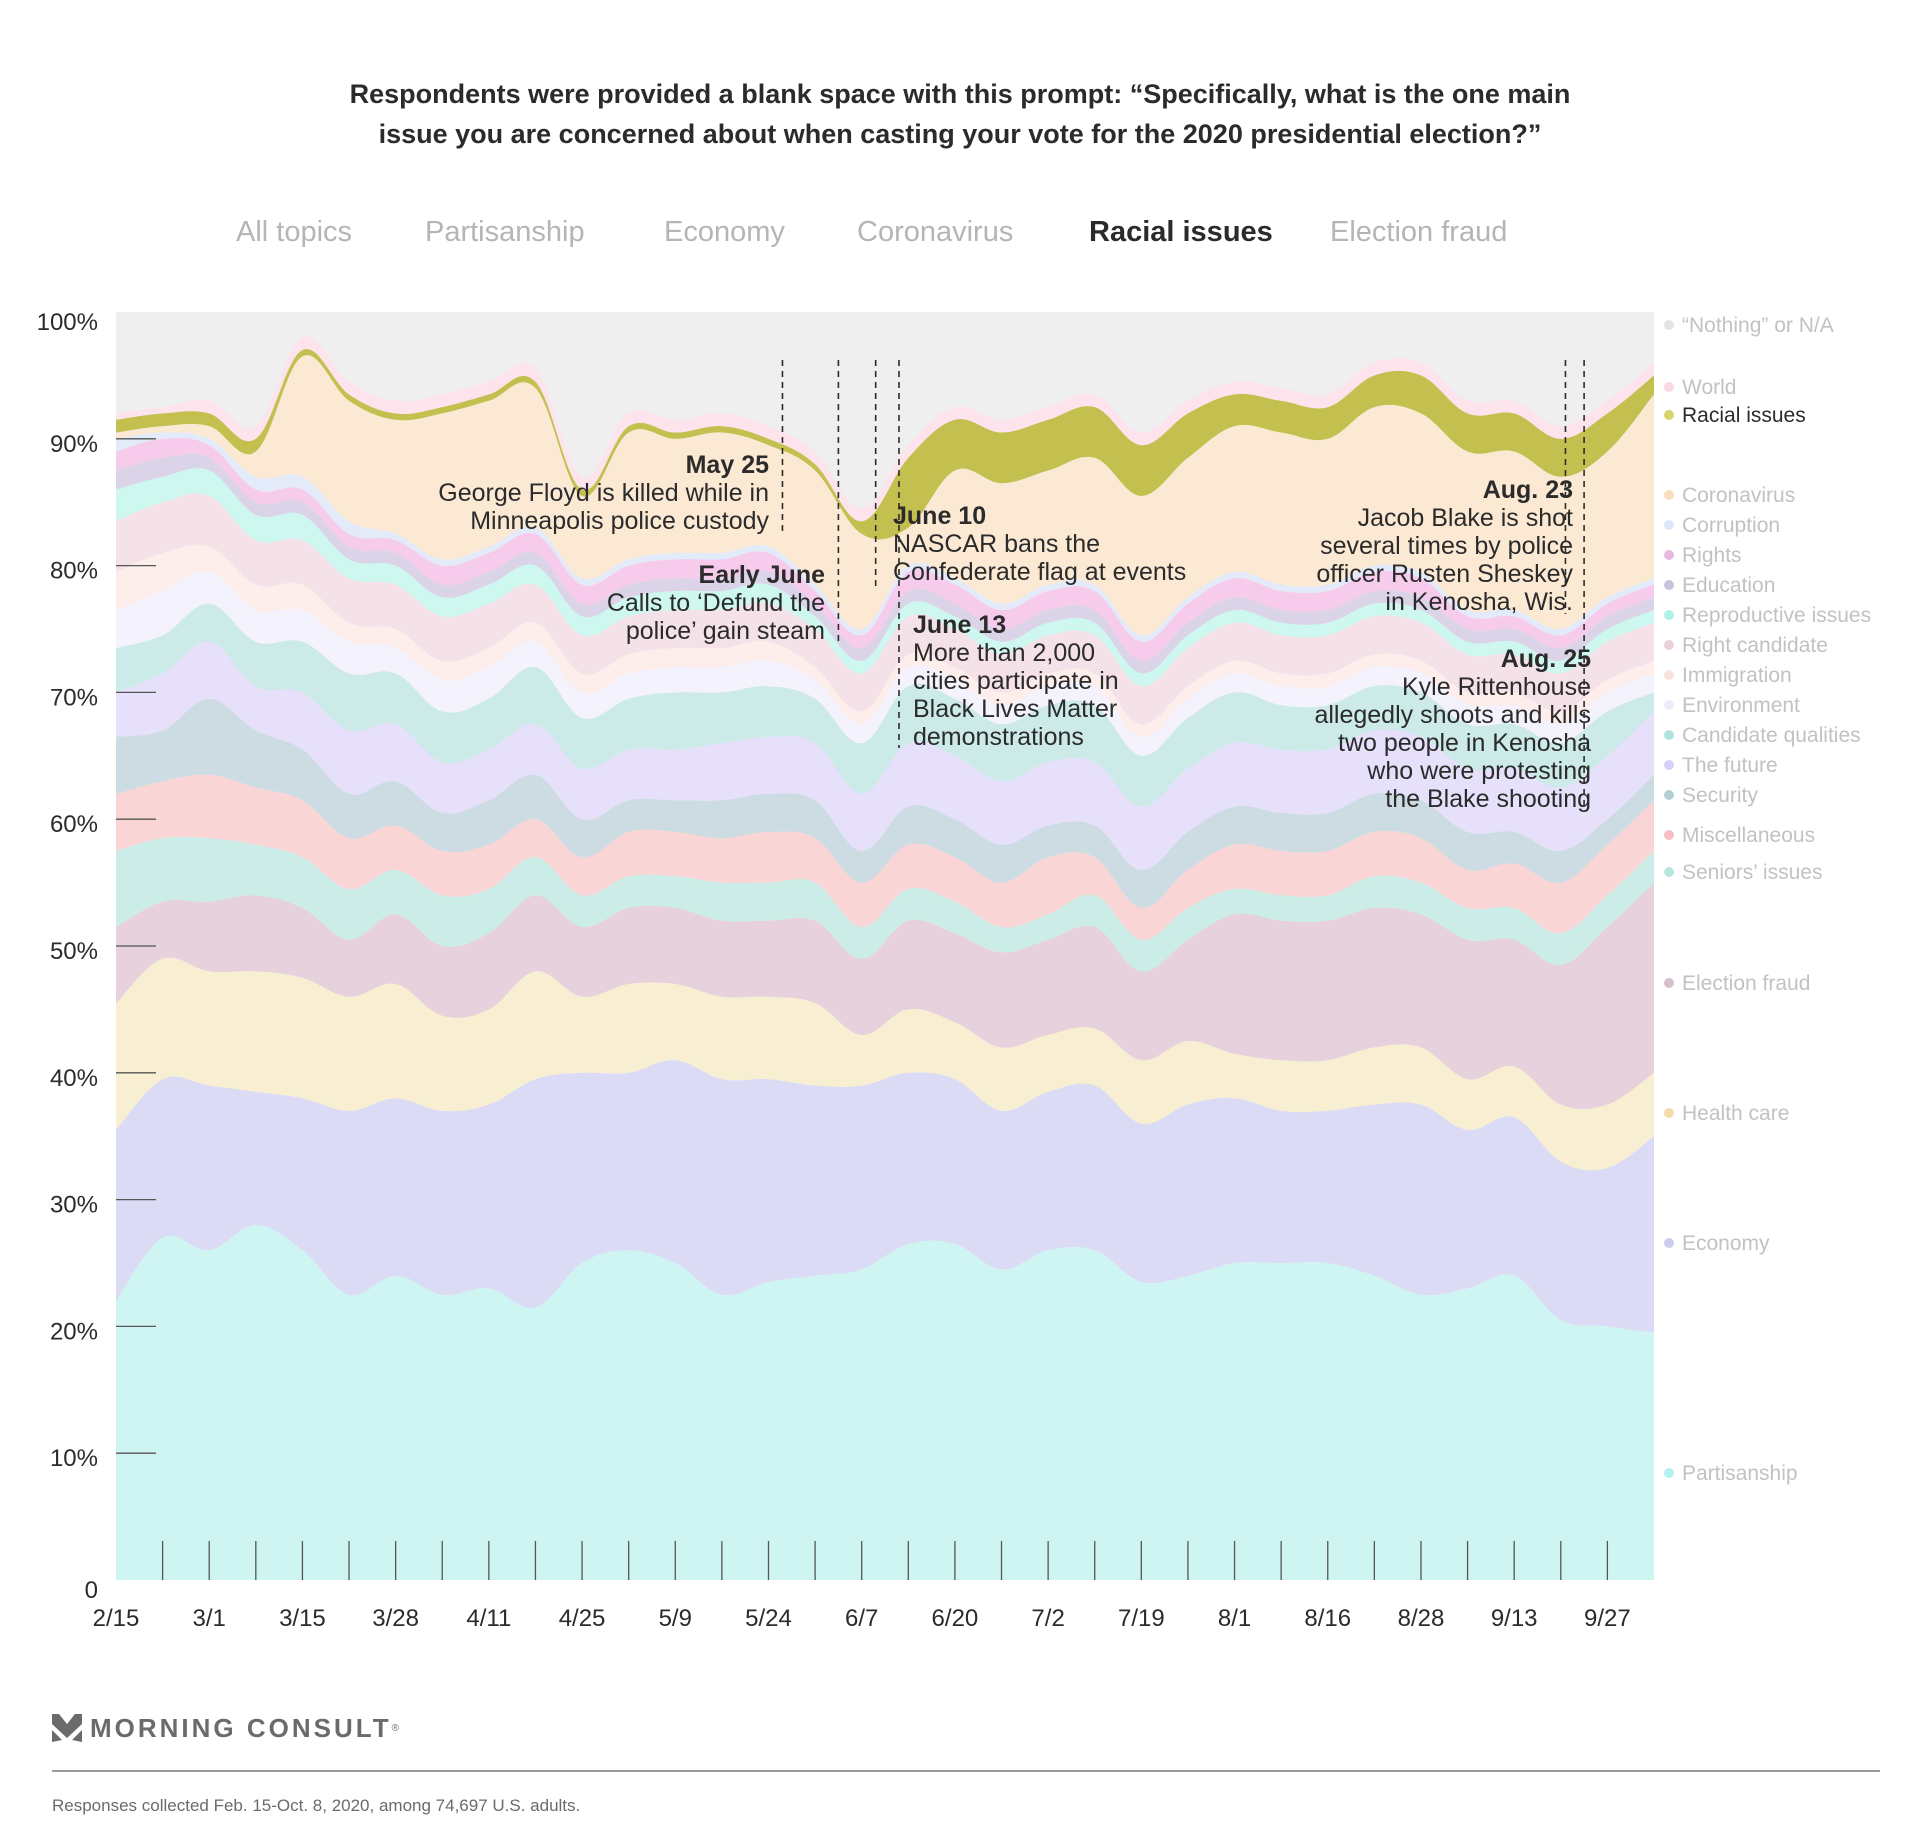 Image resolution: width=1920 pixels, height=1837 pixels. I want to click on legend-item-corruption: Corruption, so click(1720, 526).